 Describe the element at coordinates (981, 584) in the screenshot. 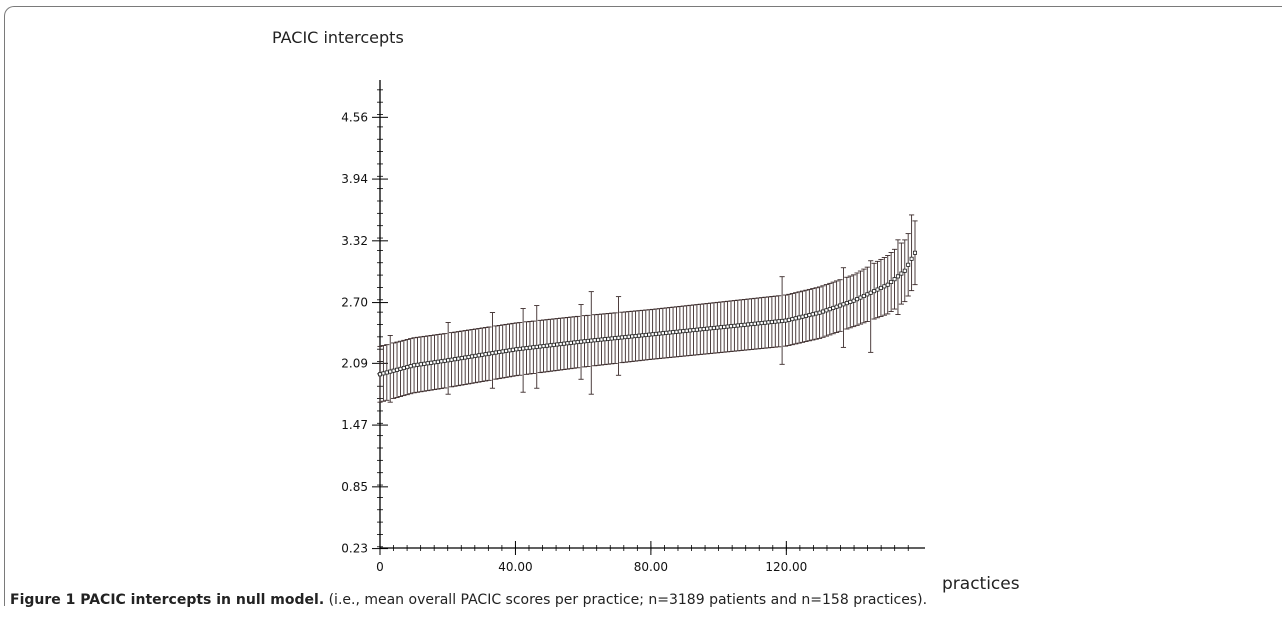

I see `x-axis-label: practices` at that location.